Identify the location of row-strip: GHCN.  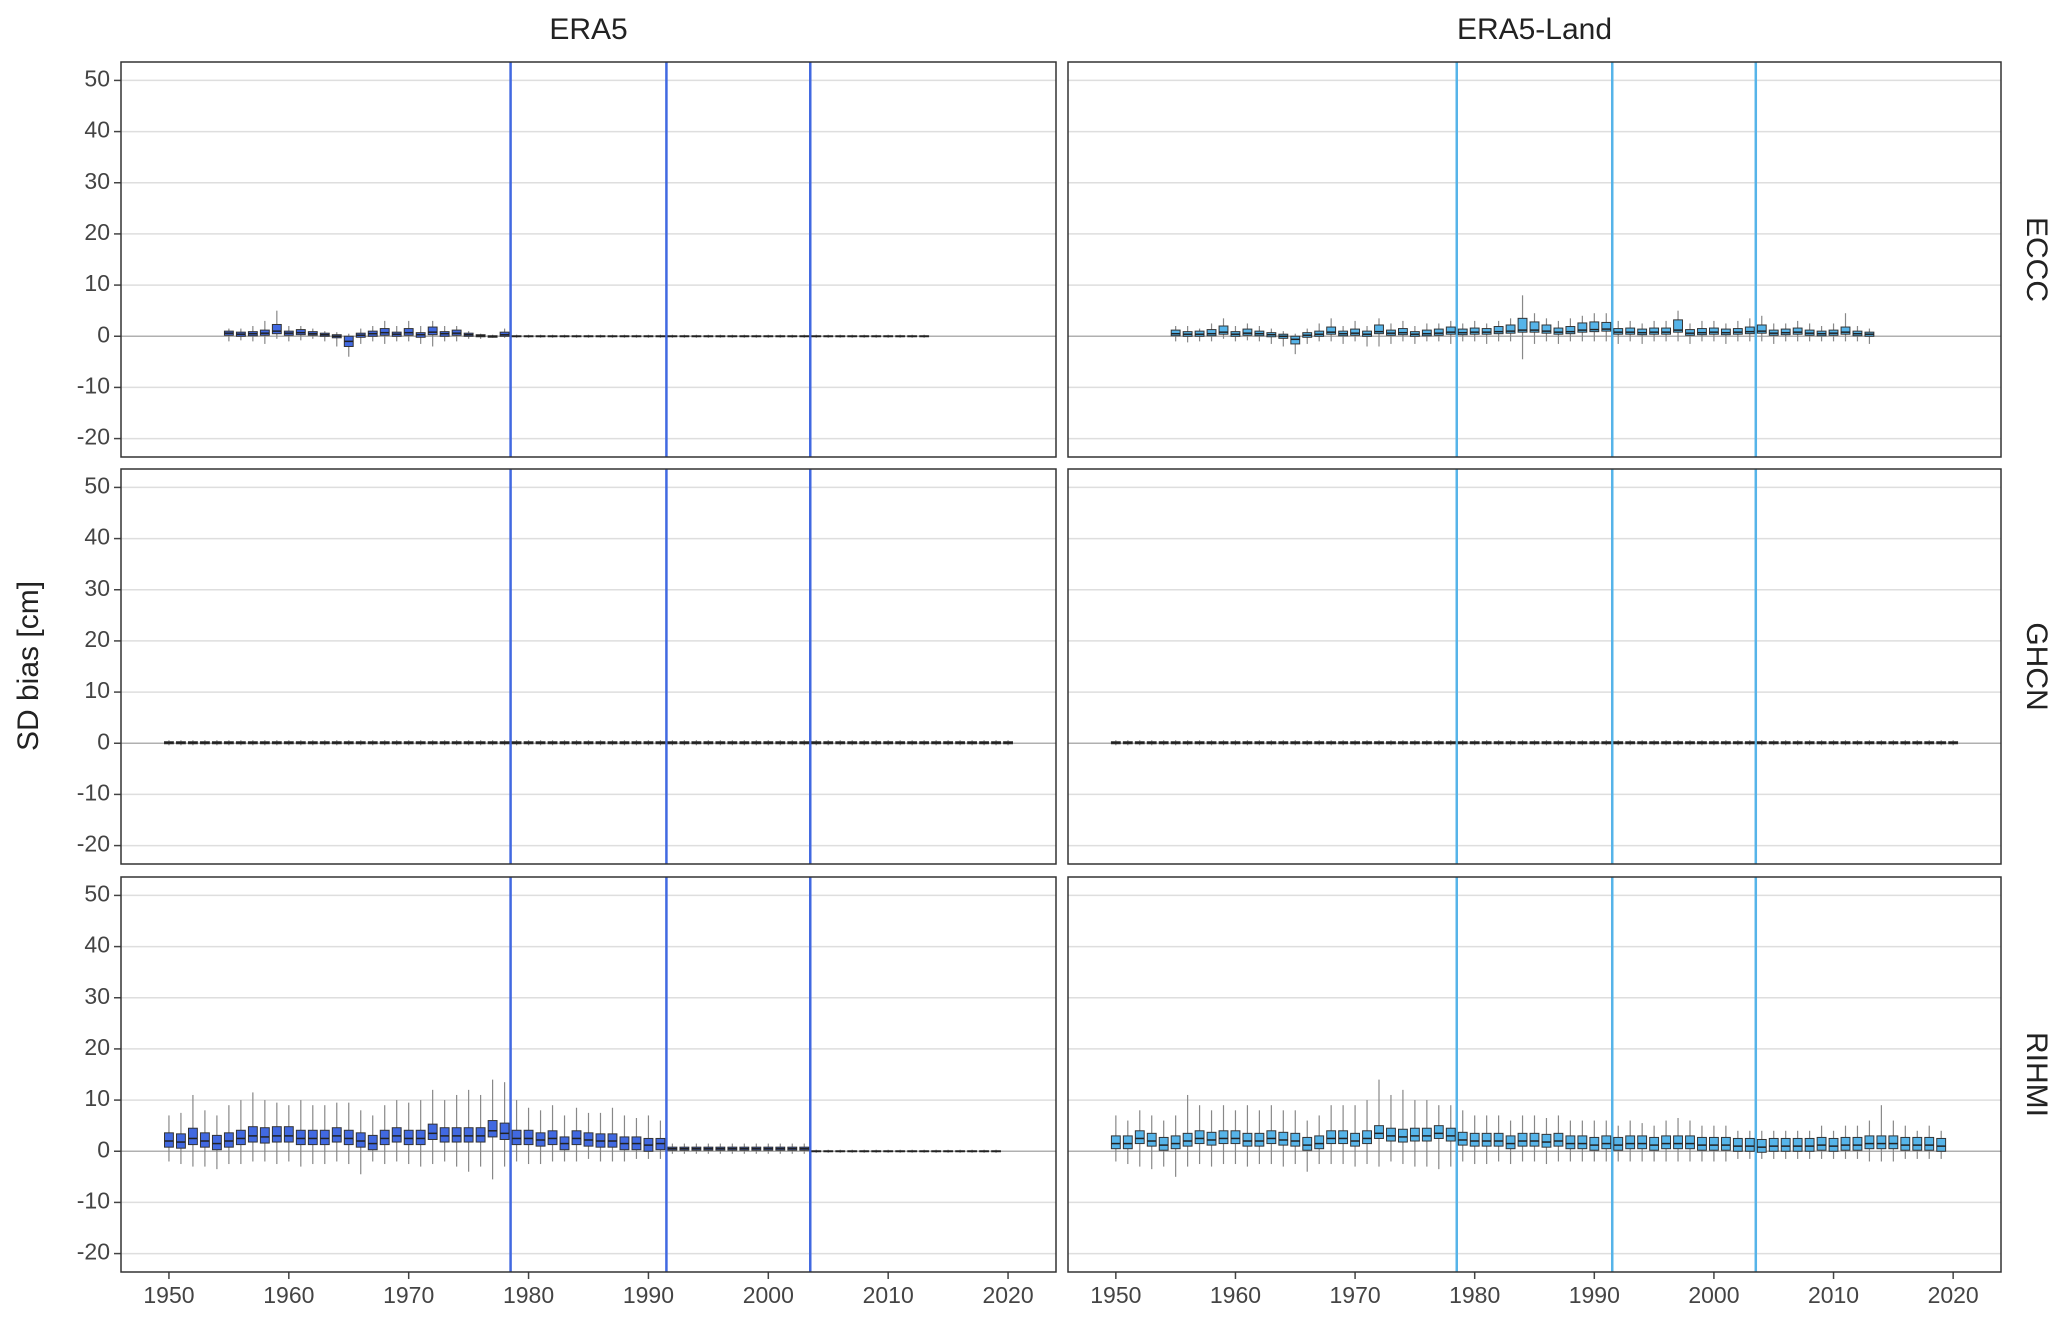
(2036, 666).